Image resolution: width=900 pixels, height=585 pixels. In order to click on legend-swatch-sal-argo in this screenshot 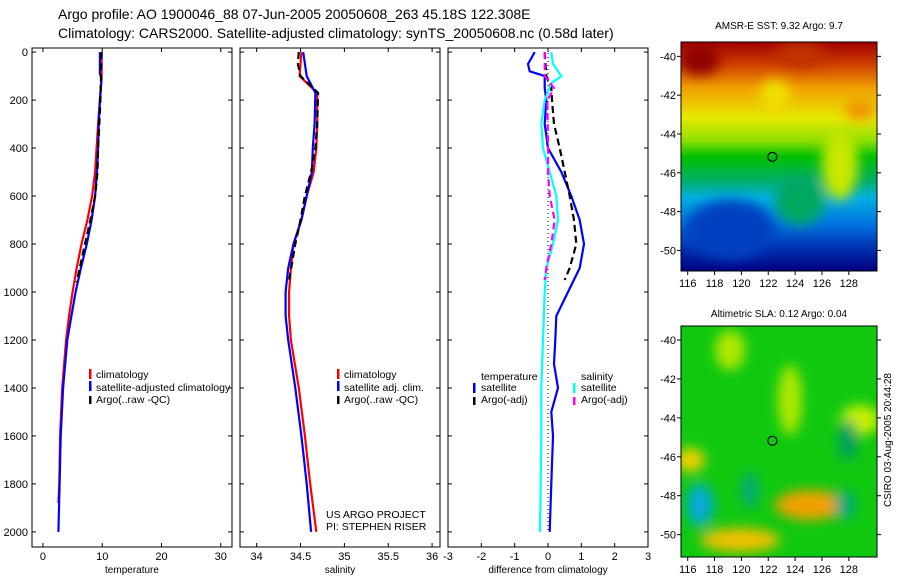, I will do `click(574, 401)`.